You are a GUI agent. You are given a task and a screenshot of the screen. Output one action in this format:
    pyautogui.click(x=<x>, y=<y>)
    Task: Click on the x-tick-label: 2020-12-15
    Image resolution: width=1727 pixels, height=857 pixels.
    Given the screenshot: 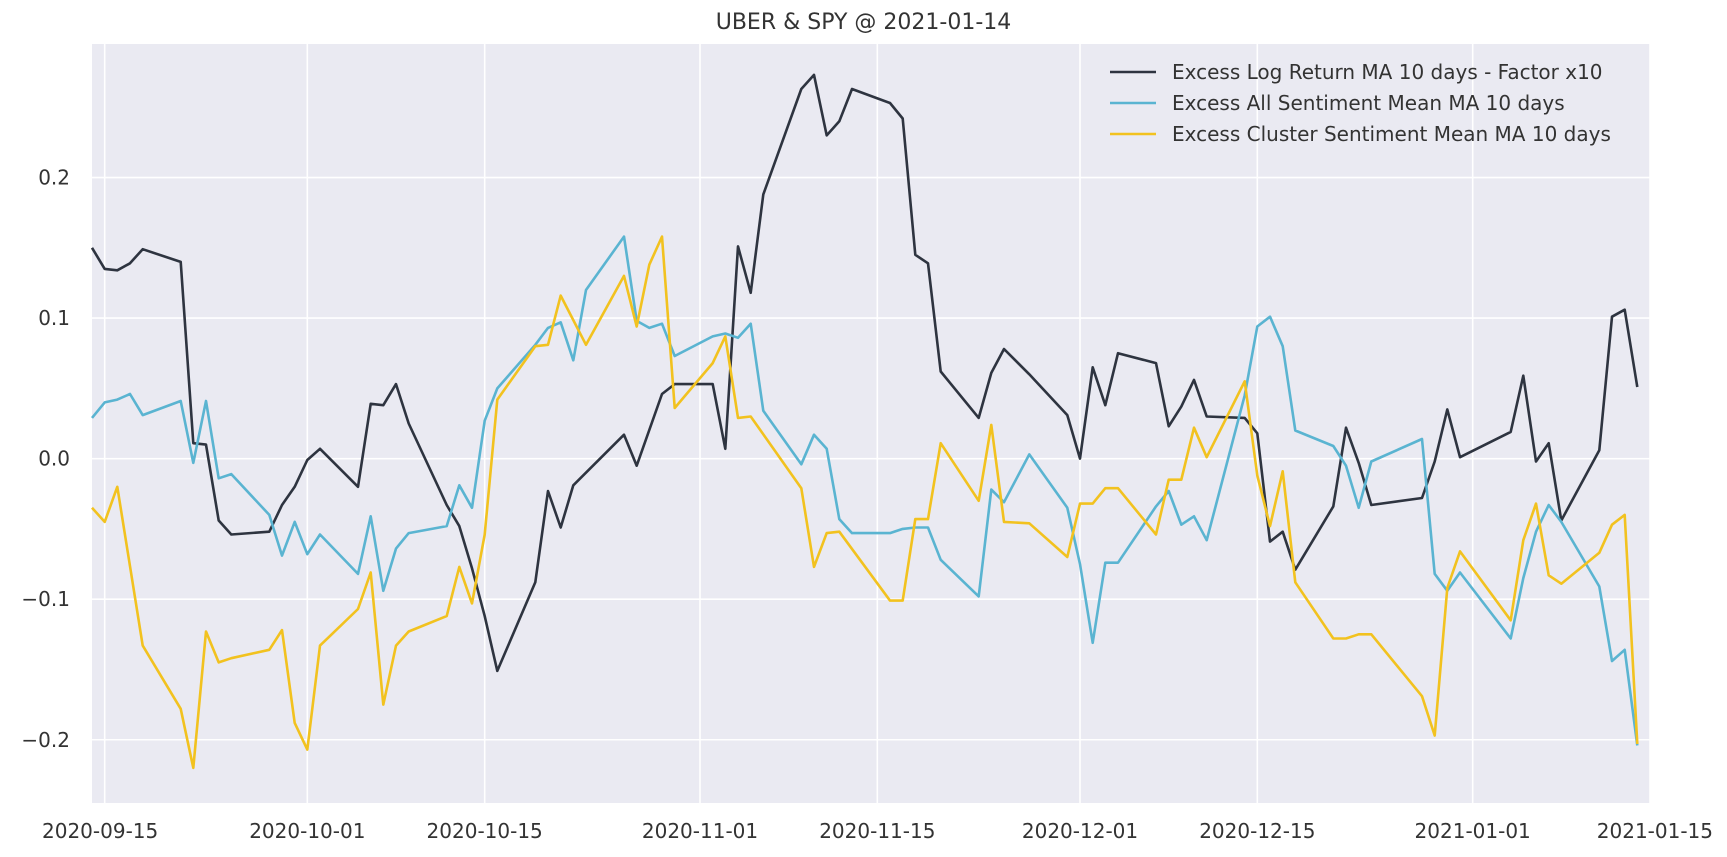 What is the action you would take?
    pyautogui.click(x=1257, y=831)
    